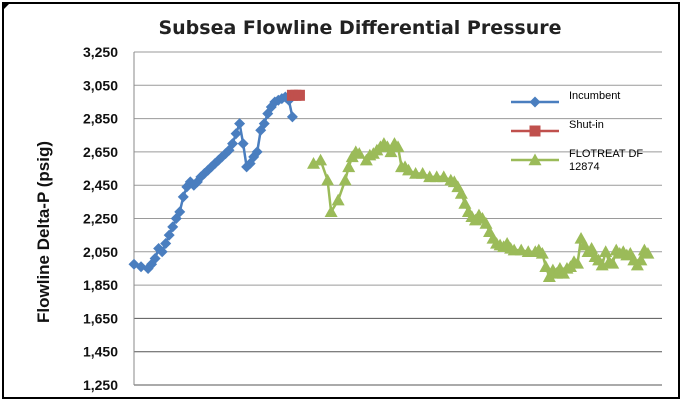 The height and width of the screenshot is (403, 684). I want to click on y-tick-label: 2,850, so click(100, 119).